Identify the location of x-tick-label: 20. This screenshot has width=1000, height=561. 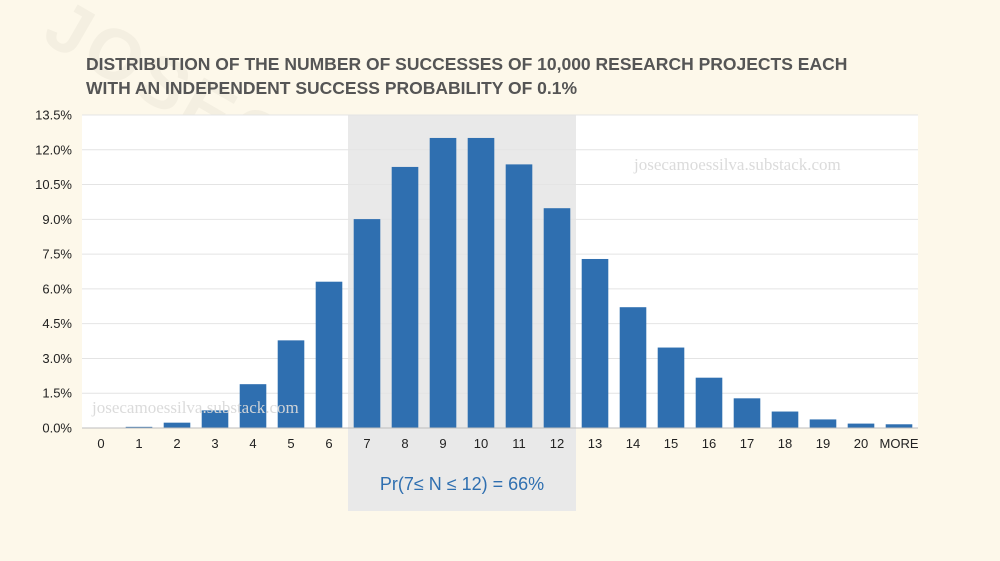
(861, 443).